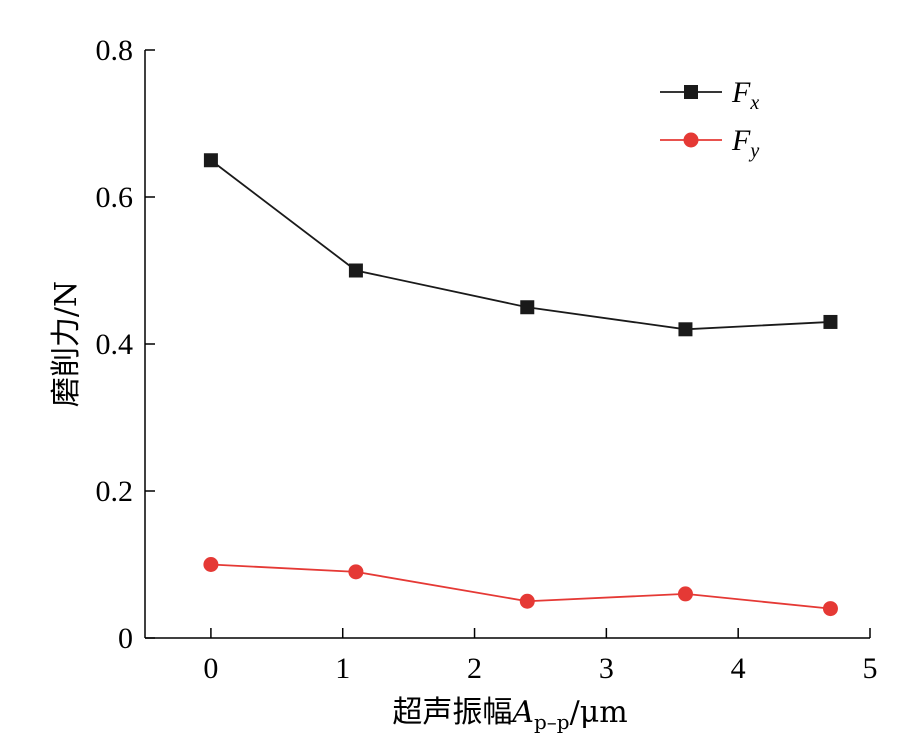  I want to click on y-tick-label: 0.6, so click(115, 197).